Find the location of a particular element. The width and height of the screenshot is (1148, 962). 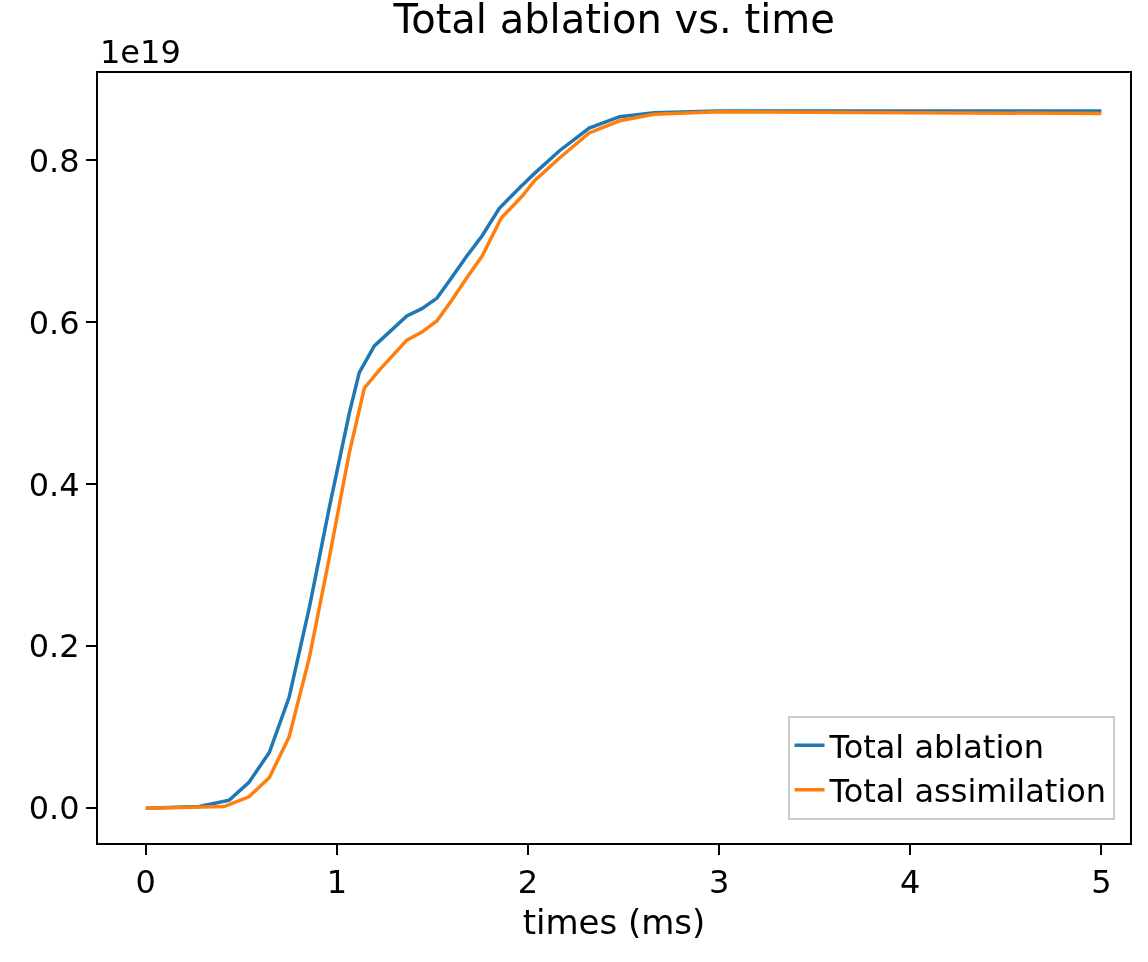

chart-title: Total ablation vs. time is located at coordinates (613, 21).